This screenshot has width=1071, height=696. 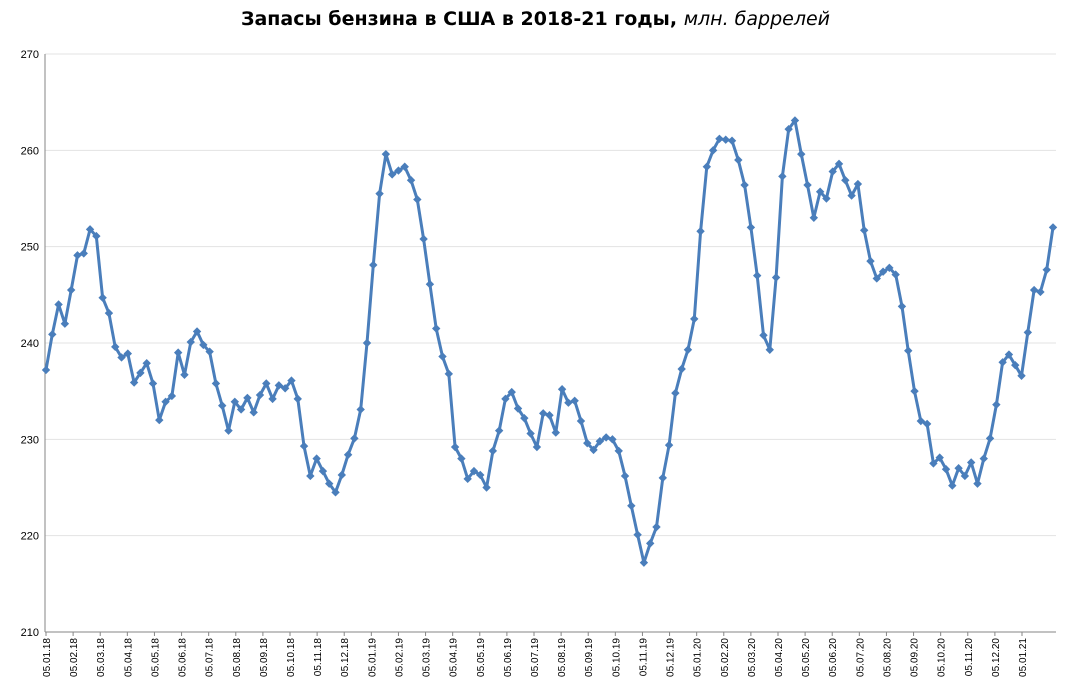 I want to click on x-tick-label: 05.10.19, so click(x=616, y=657).